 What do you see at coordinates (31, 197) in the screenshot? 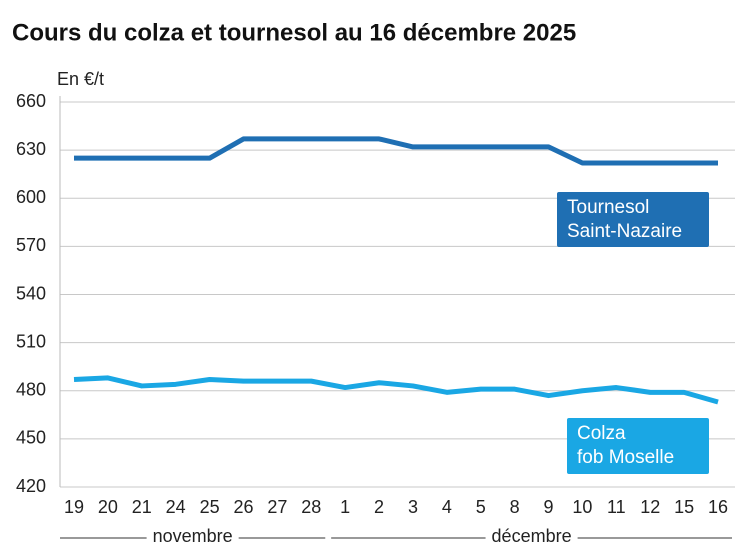
I see `y-tick-label: 600` at bounding box center [31, 197].